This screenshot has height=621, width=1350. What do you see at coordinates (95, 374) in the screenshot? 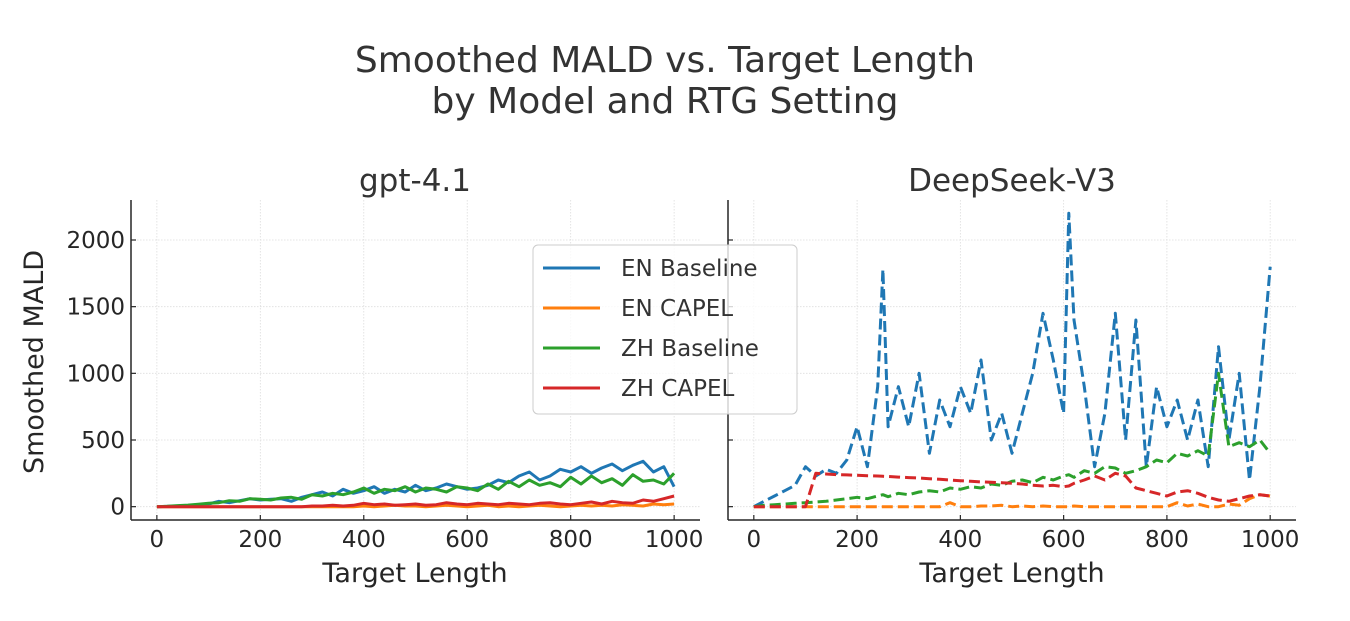
I see `y-tick-label: 1000` at bounding box center [95, 374].